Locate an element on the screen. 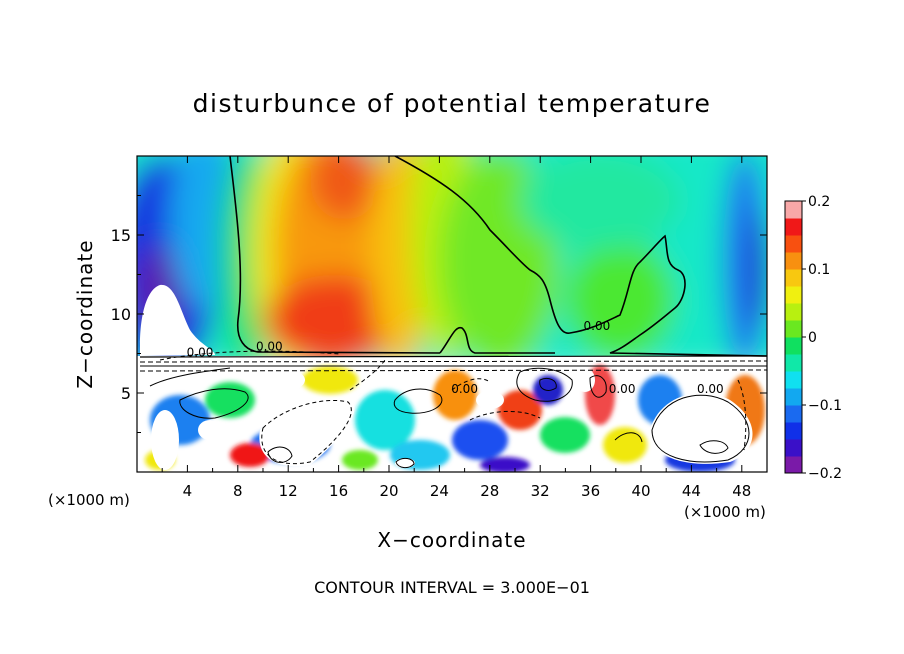  x-unit-left: (×1000 m) is located at coordinates (89, 500).